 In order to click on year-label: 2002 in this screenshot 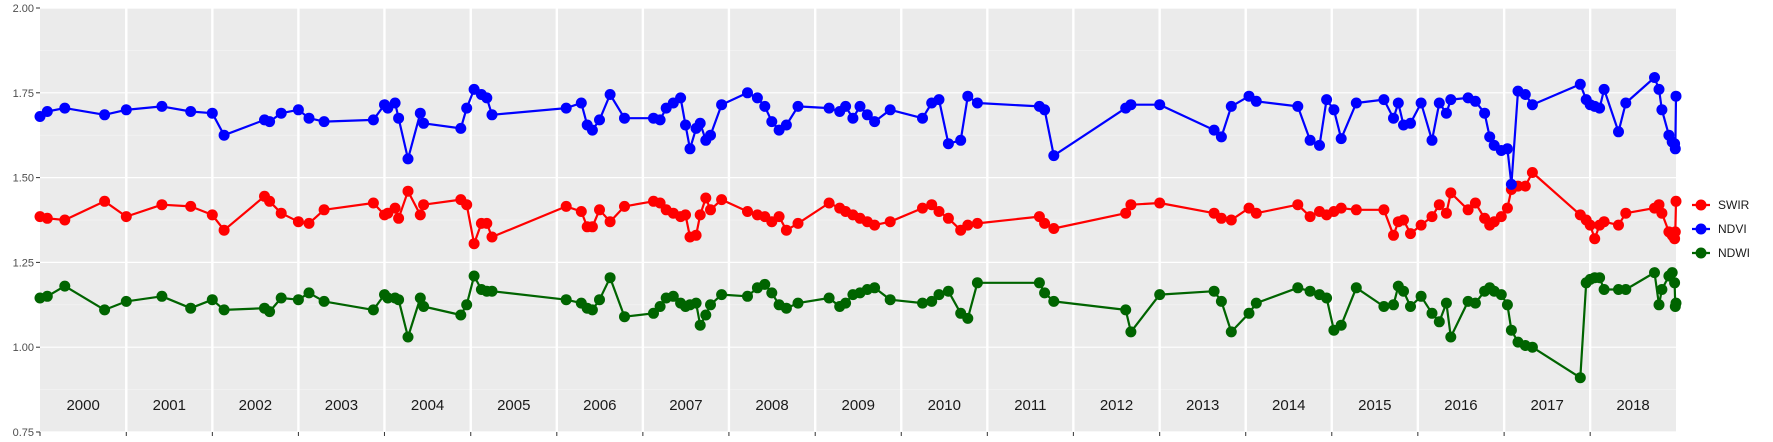, I will do `click(255, 405)`.